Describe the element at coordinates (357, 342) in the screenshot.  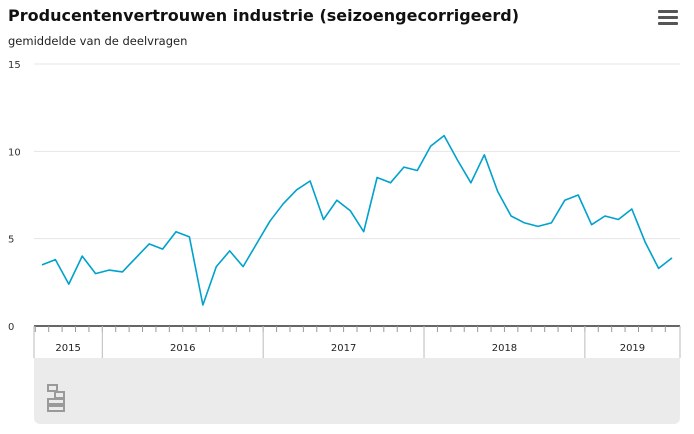
I see `year-dividers` at that location.